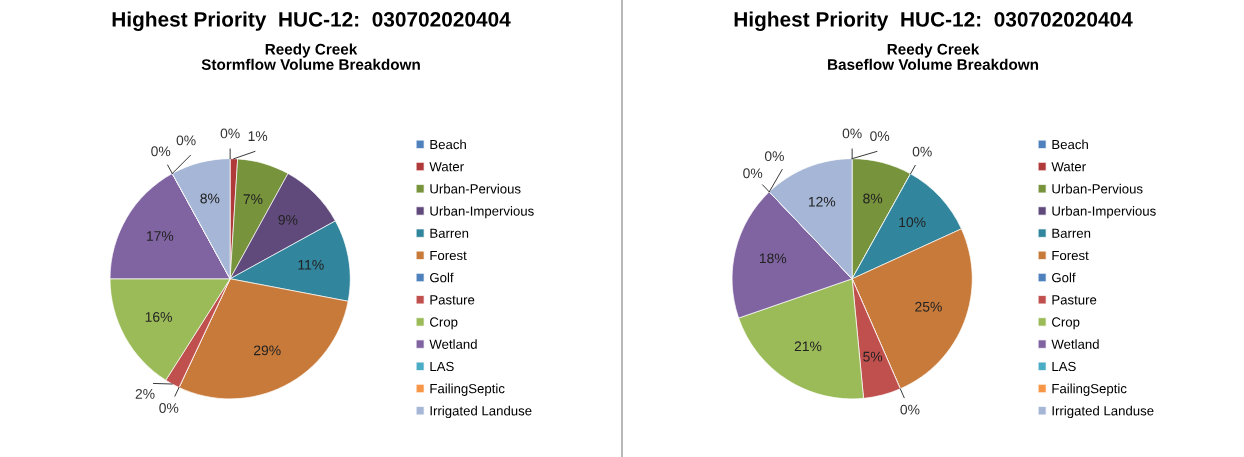 This screenshot has width=1244, height=457. What do you see at coordinates (310, 56) in the screenshot?
I see `chart-subtitle: Reedy Creek Stormflow Volume Breakdown` at bounding box center [310, 56].